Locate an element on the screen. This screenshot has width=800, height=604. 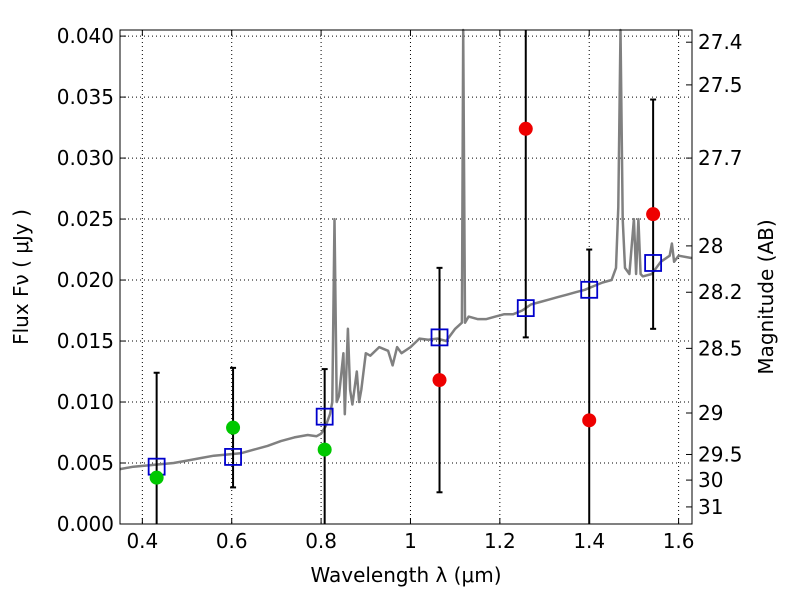
right-tick-label: 29.5 is located at coordinates (720, 454).